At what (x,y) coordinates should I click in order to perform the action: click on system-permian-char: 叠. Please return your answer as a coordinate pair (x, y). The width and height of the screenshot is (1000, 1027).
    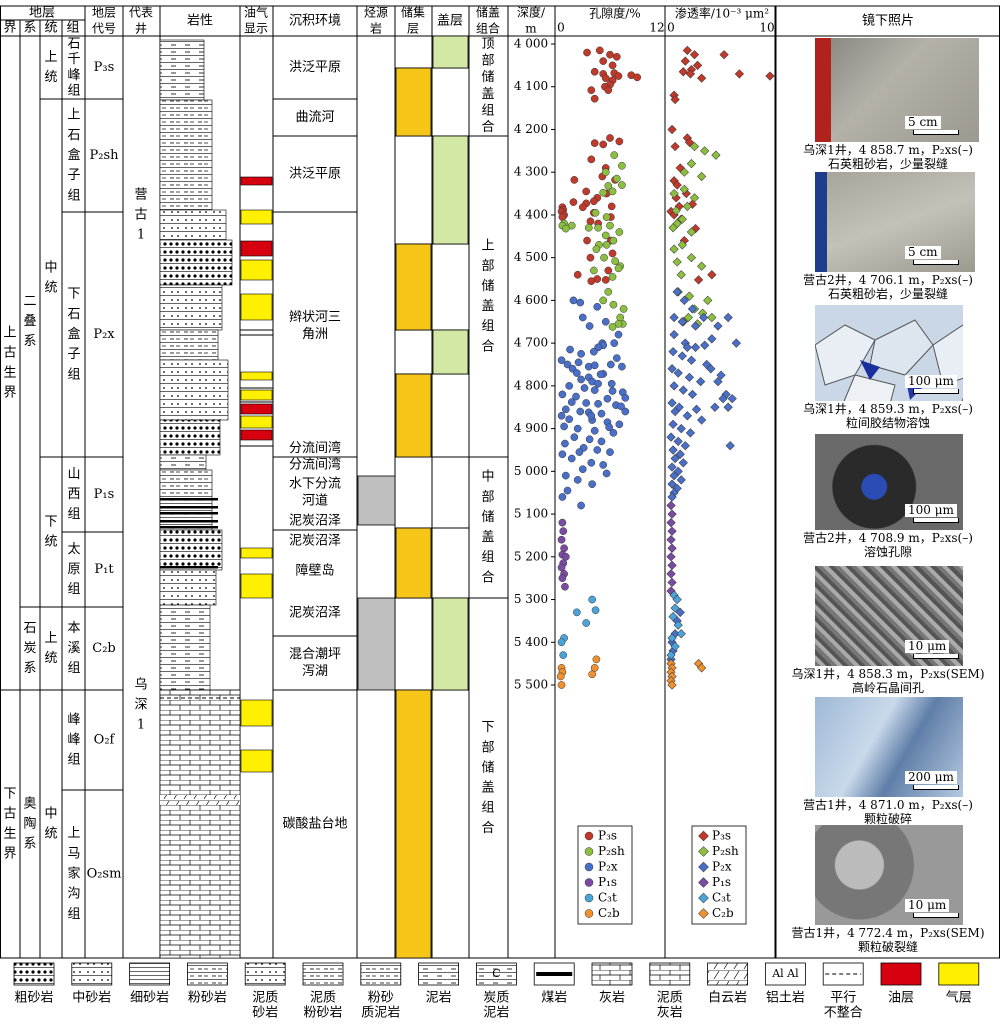
    Looking at the image, I should click on (29, 321).